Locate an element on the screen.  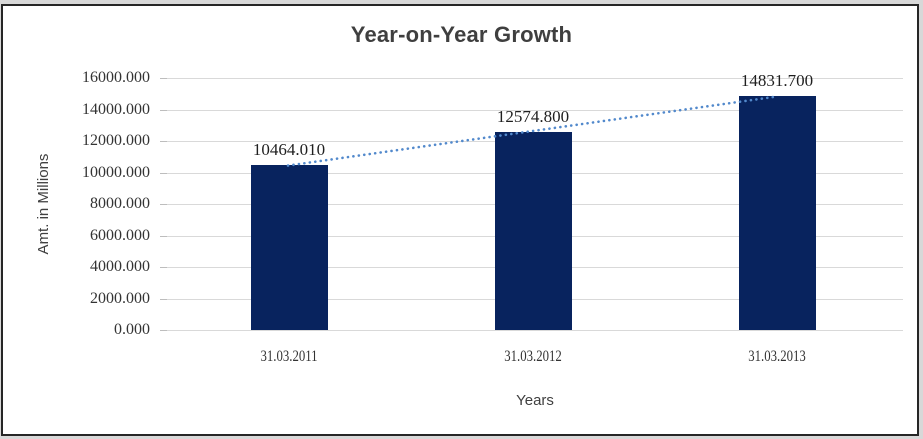
bar-data-label: 12574.800 is located at coordinates (533, 116).